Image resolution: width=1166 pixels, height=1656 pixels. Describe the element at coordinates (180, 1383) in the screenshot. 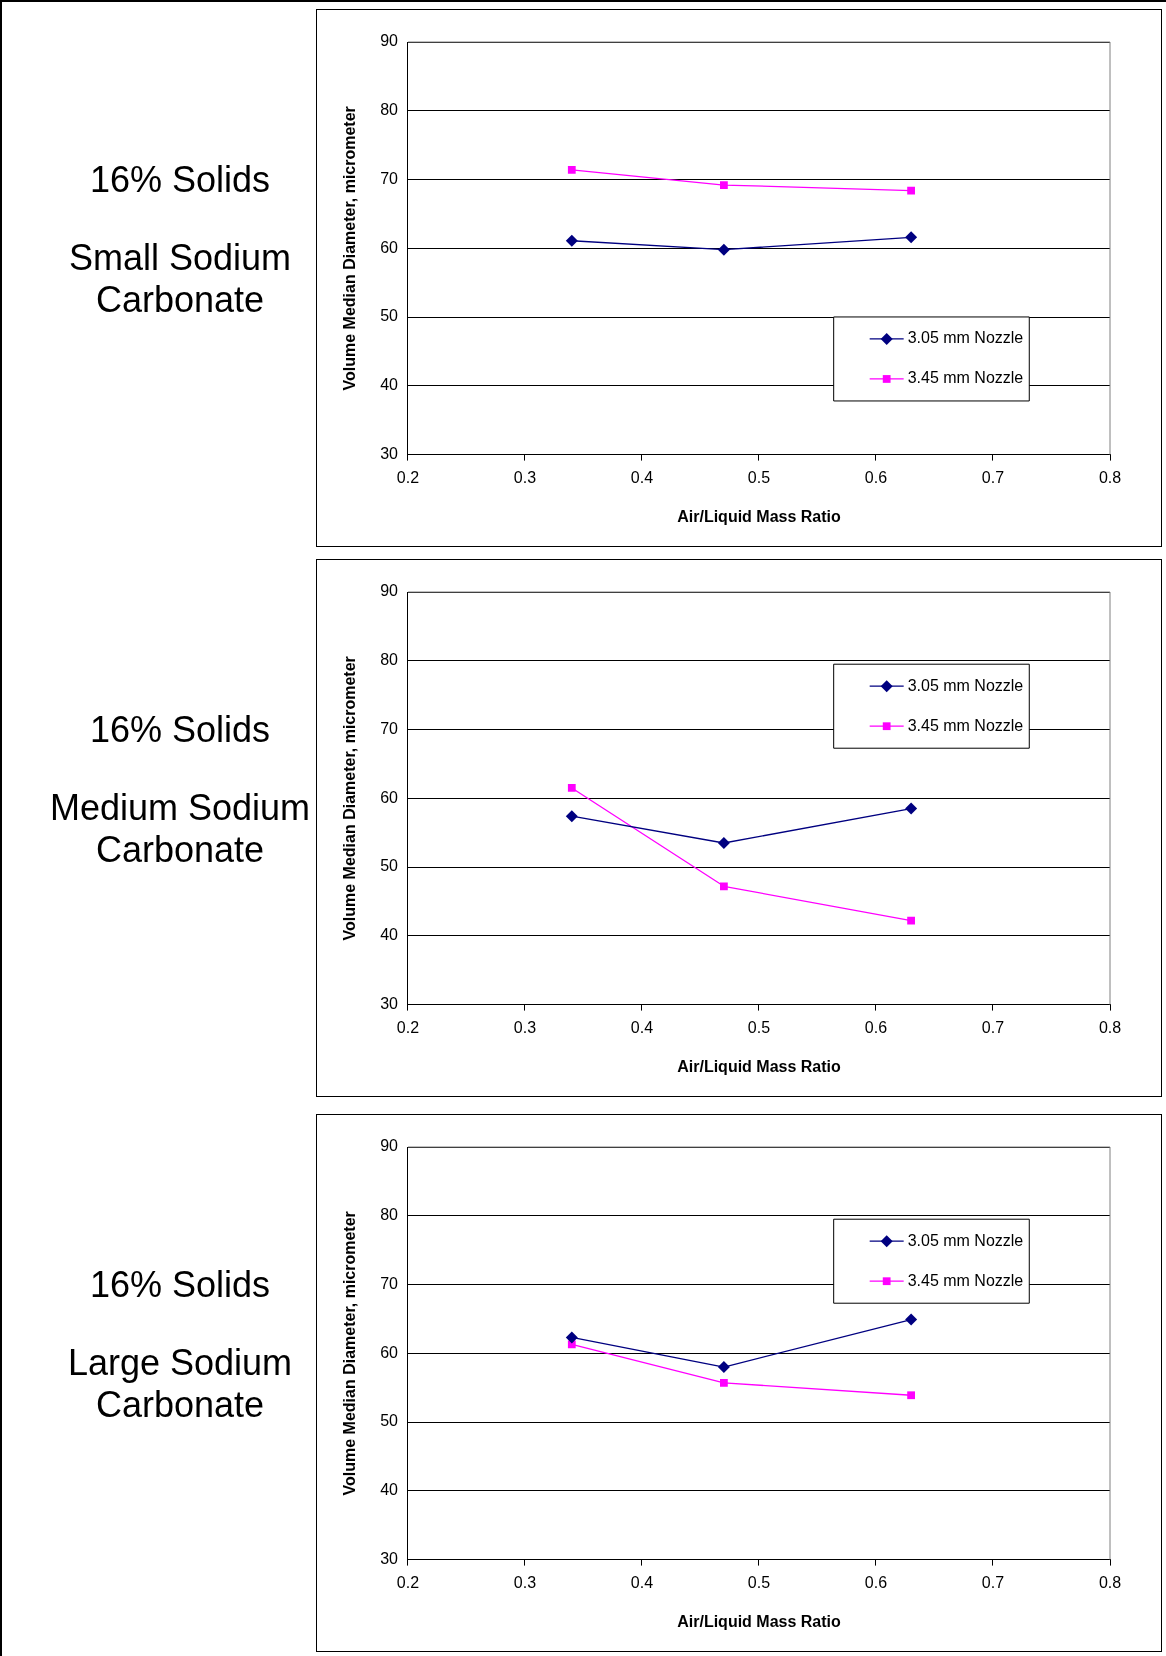

I see `text: Large Sodium Carbonate` at that location.